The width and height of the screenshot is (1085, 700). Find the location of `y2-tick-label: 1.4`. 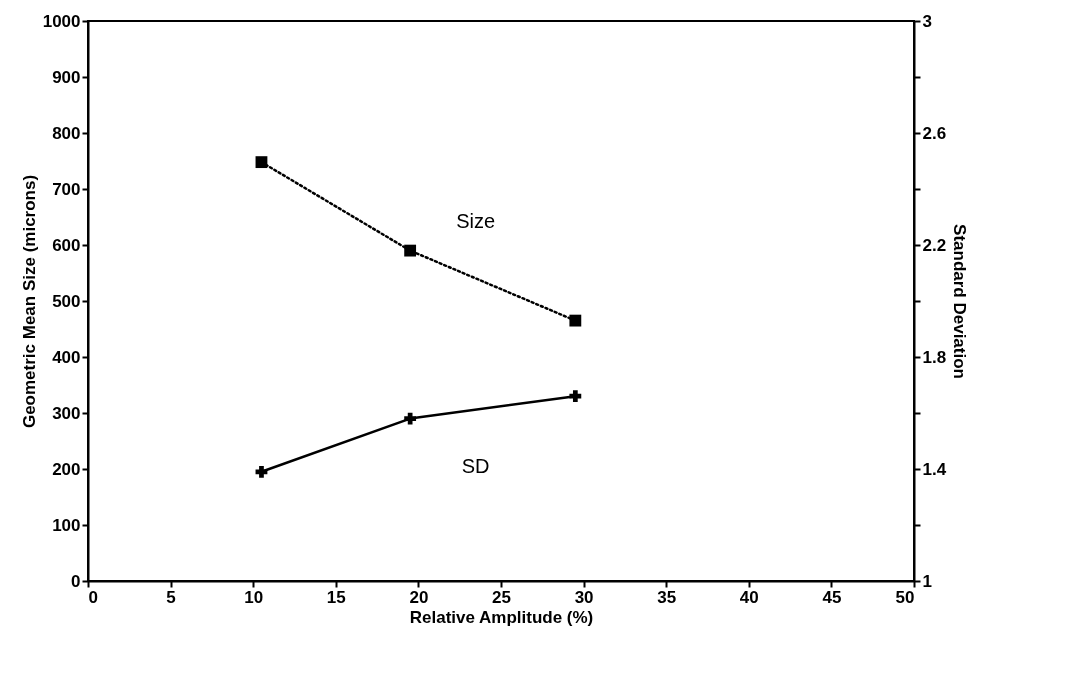

y2-tick-label: 1.4 is located at coordinates (934, 469).